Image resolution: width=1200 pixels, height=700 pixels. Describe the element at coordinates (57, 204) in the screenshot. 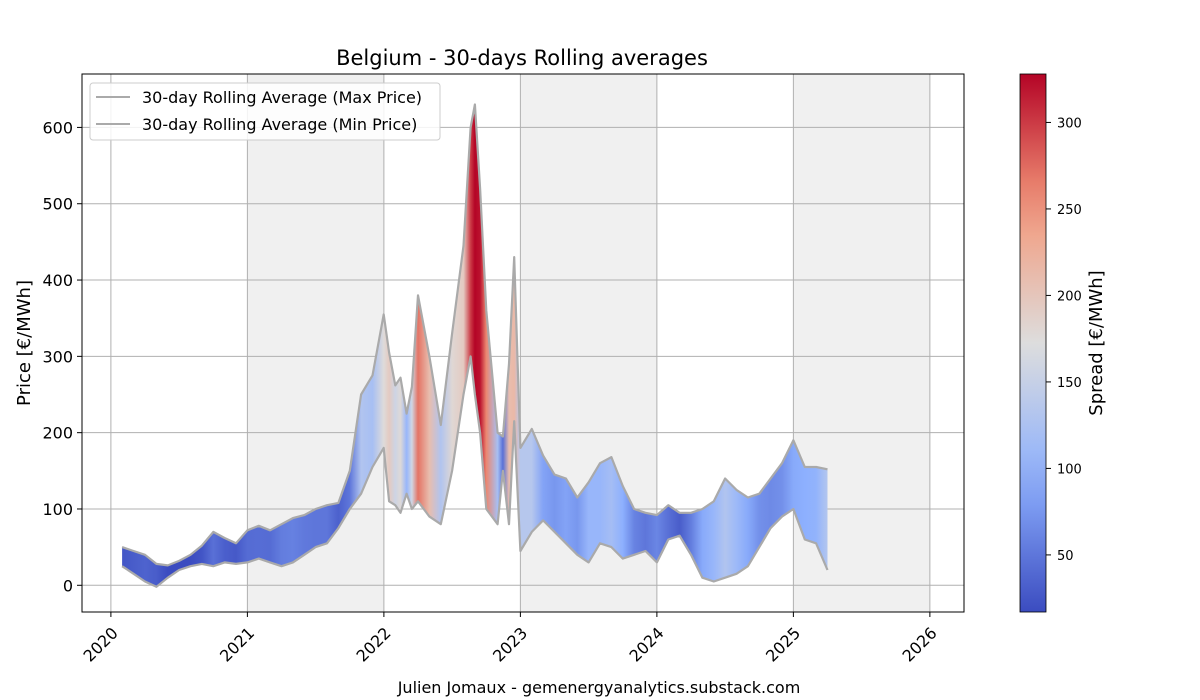

I see `y-tick-label-500: 500` at that location.